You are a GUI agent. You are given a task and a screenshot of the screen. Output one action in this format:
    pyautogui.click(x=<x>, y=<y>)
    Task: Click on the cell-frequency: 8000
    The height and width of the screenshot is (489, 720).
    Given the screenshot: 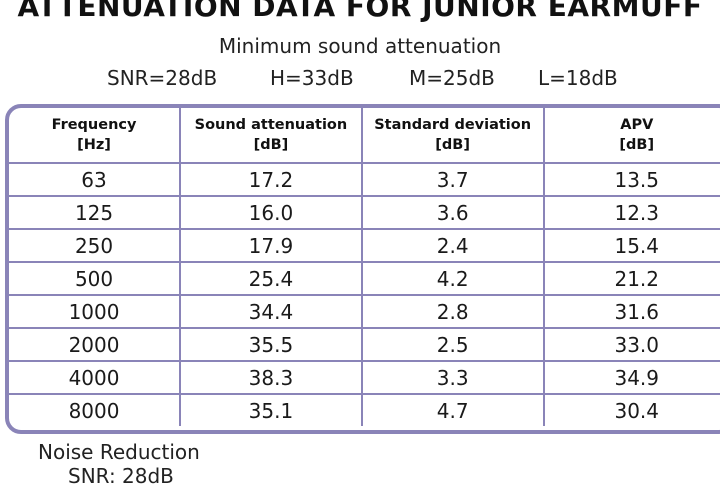 What is the action you would take?
    pyautogui.click(x=95, y=409)
    